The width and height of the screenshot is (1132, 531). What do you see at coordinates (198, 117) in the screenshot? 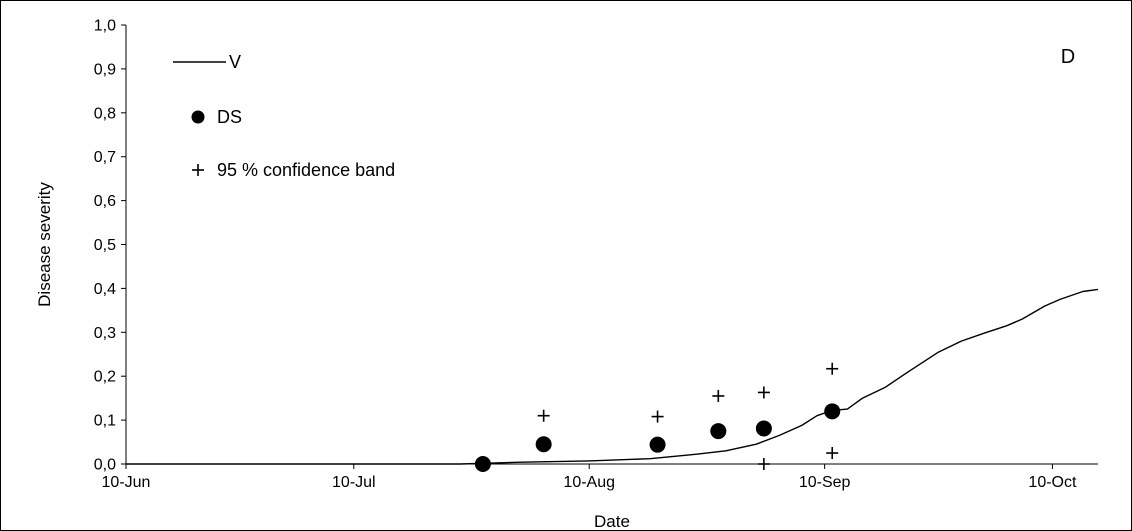
I see `legend-circle-swatch` at bounding box center [198, 117].